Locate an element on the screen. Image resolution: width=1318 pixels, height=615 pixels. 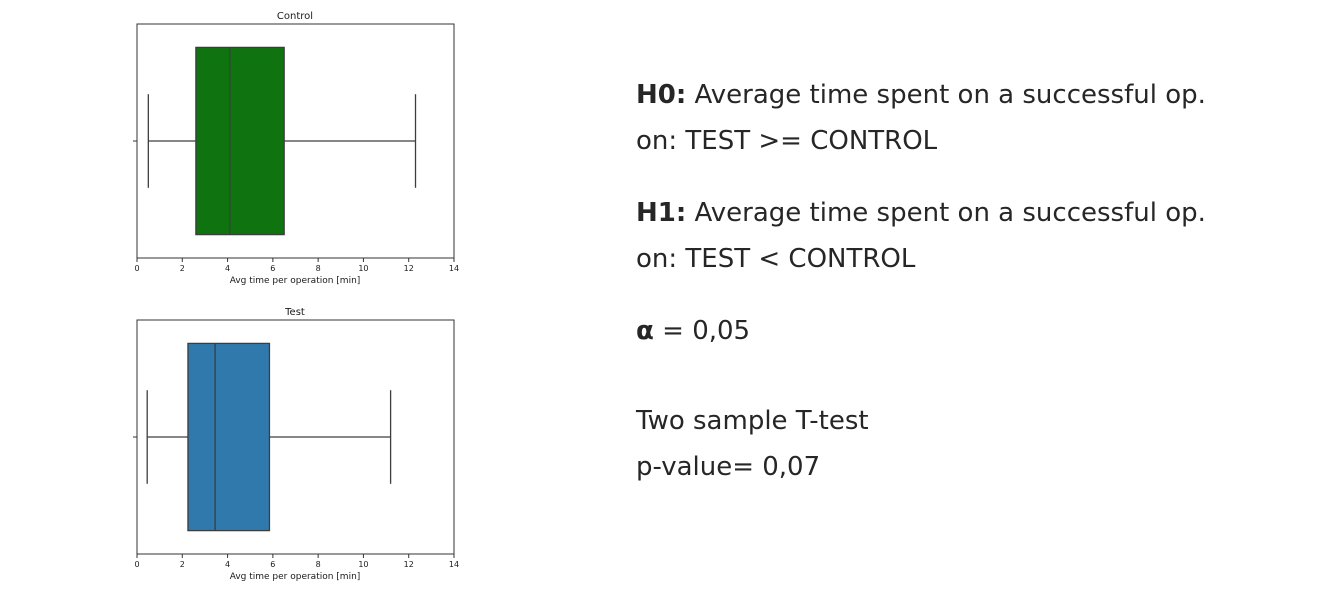
test-x-axis: 0 2 4 6 8 10 12 14 is located at coordinates (296, 561).